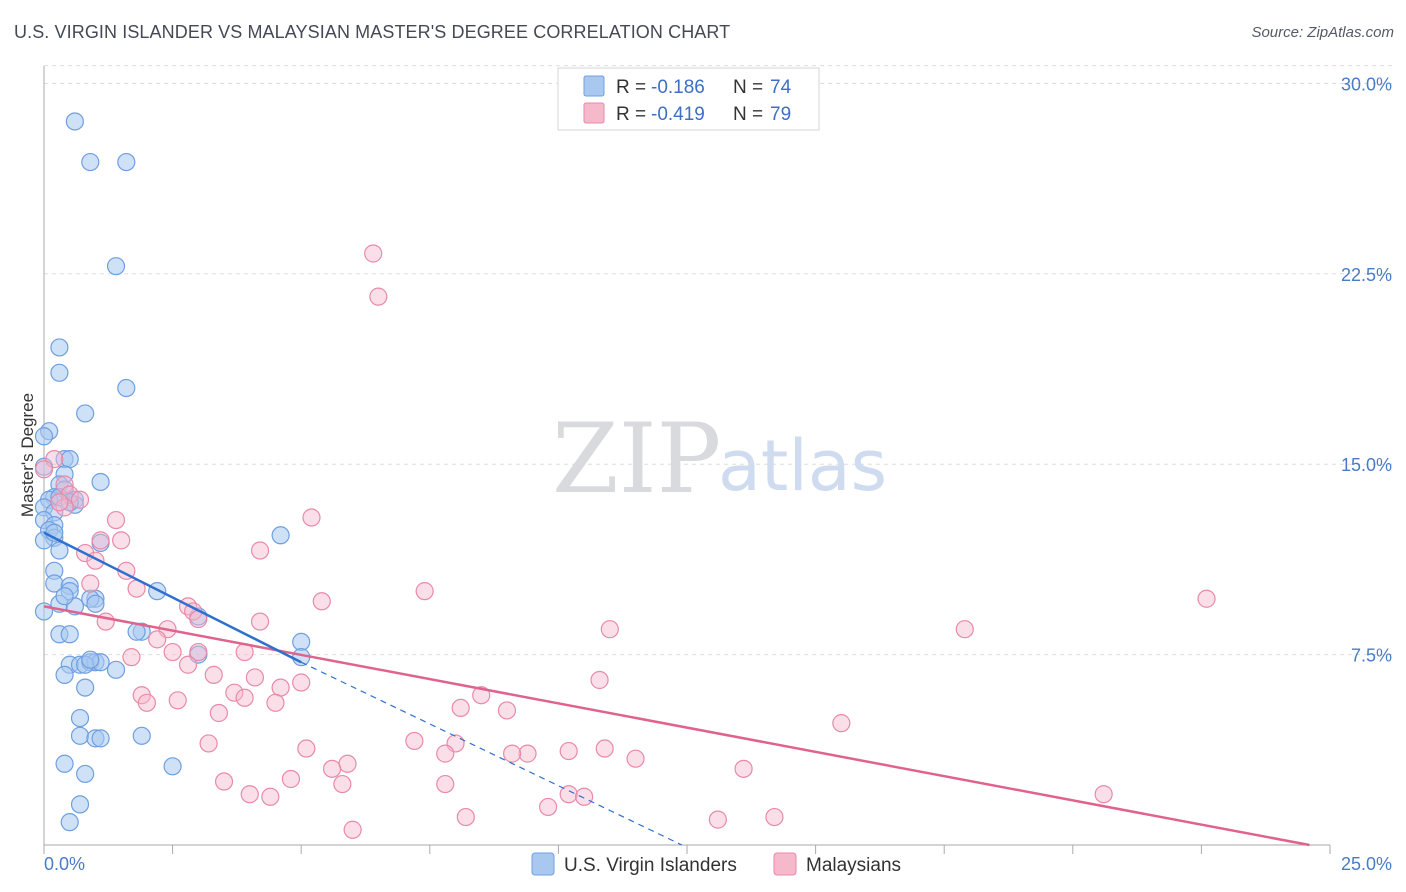 Image resolution: width=1406 pixels, height=892 pixels. I want to click on watermark-atlas: atlas, so click(802, 466).